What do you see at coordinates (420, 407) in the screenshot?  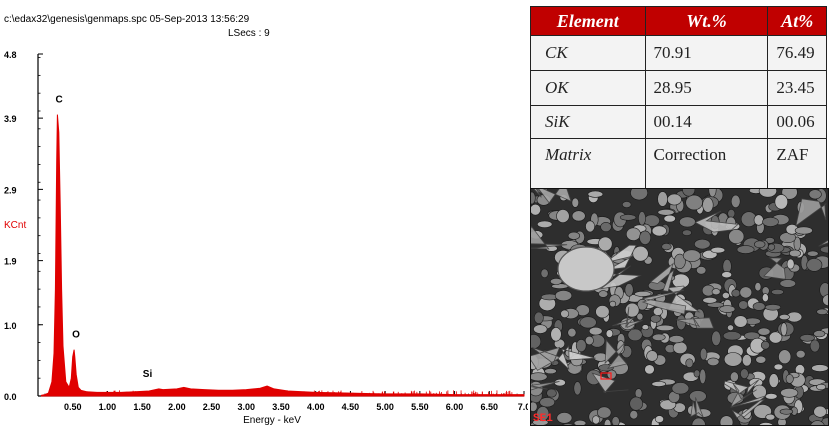 I see `x-tick-label: 5.50` at bounding box center [420, 407].